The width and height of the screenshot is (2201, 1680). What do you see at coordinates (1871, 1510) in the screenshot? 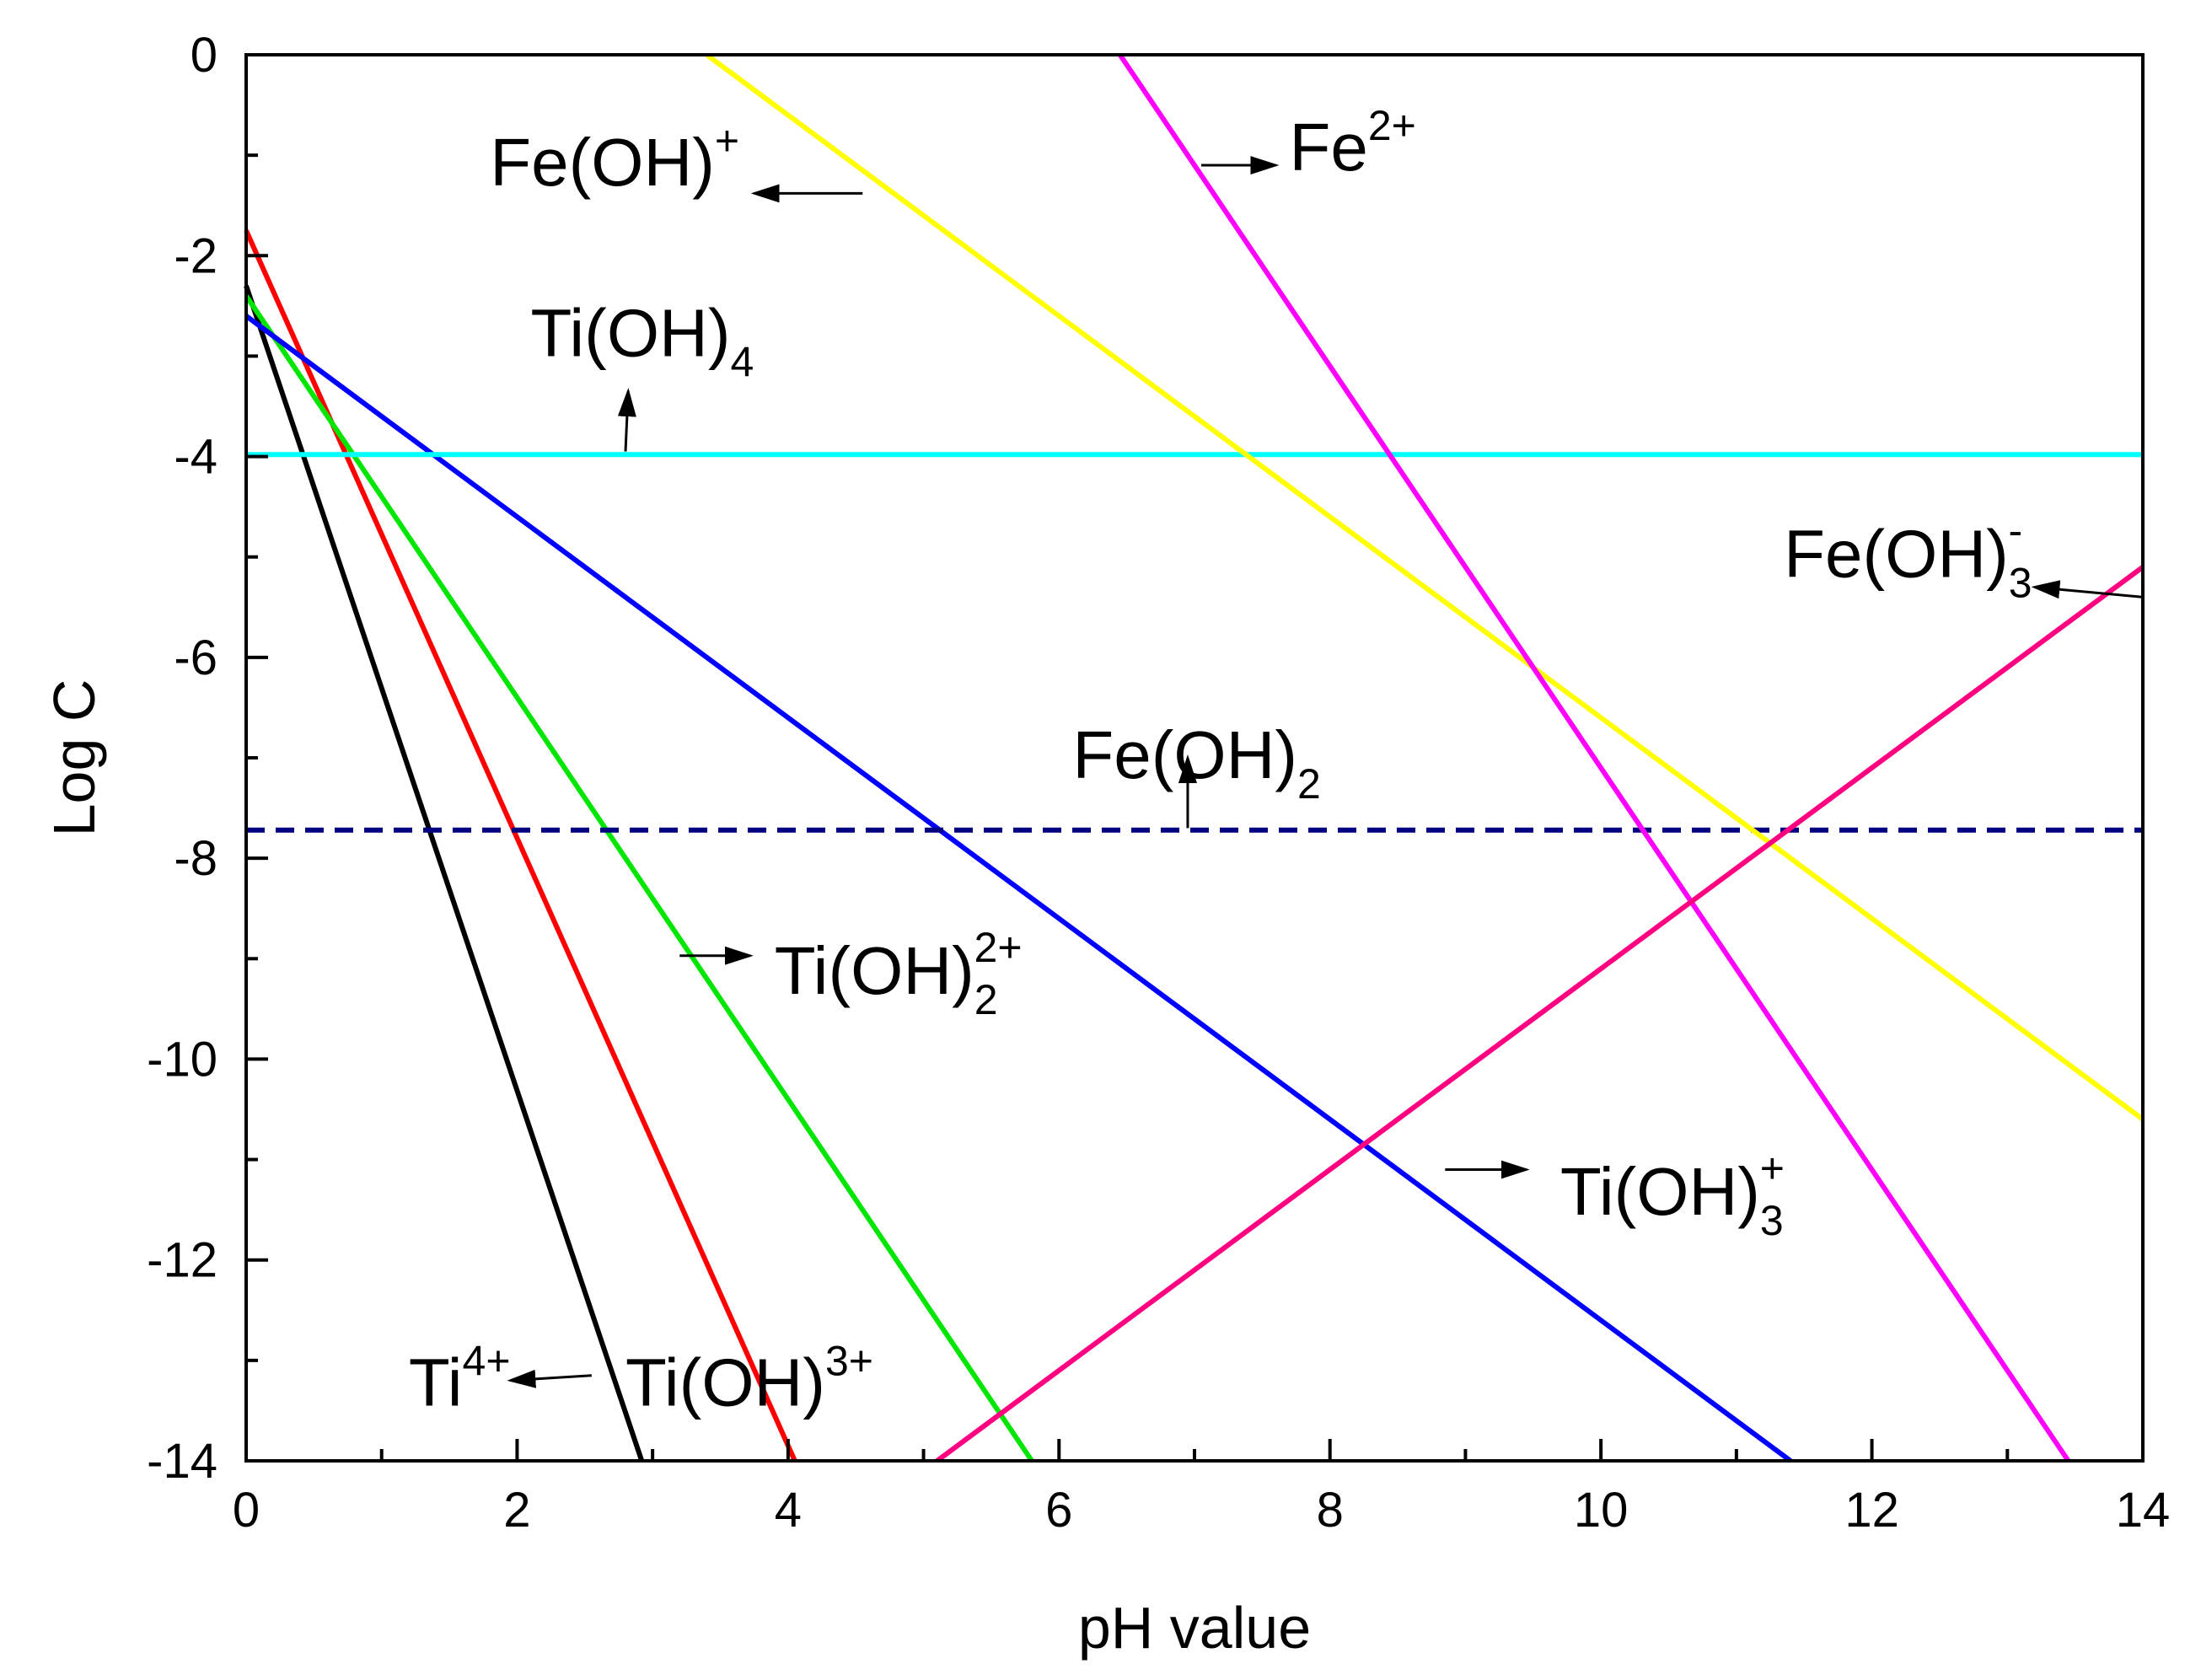
I see `x-tick-label: 12` at bounding box center [1871, 1510].